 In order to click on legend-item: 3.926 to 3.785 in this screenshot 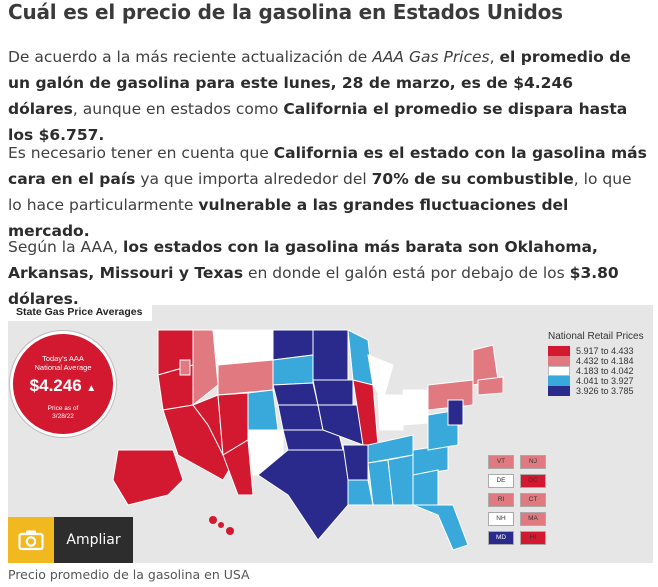, I will do `click(596, 391)`.